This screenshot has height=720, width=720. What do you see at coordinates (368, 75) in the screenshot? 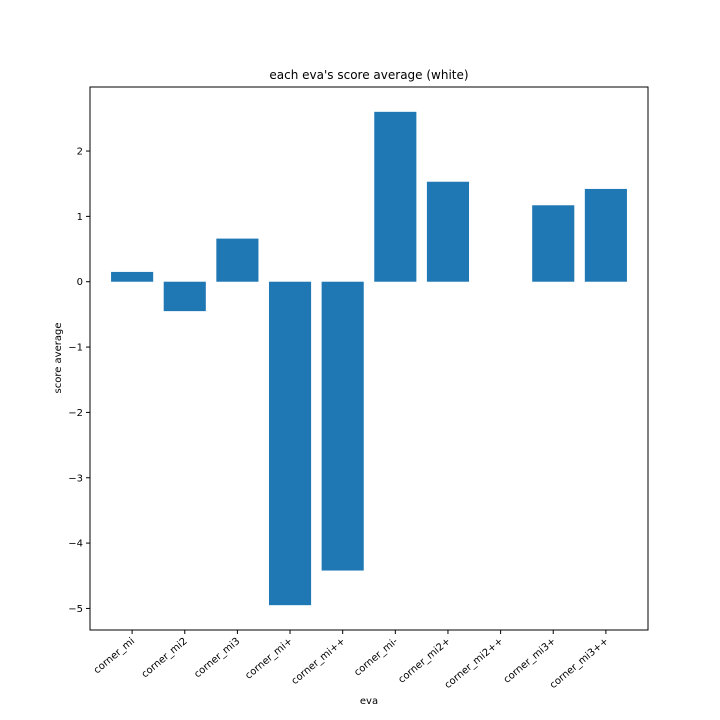
I see `chart-title: each eva's score average (white)` at bounding box center [368, 75].